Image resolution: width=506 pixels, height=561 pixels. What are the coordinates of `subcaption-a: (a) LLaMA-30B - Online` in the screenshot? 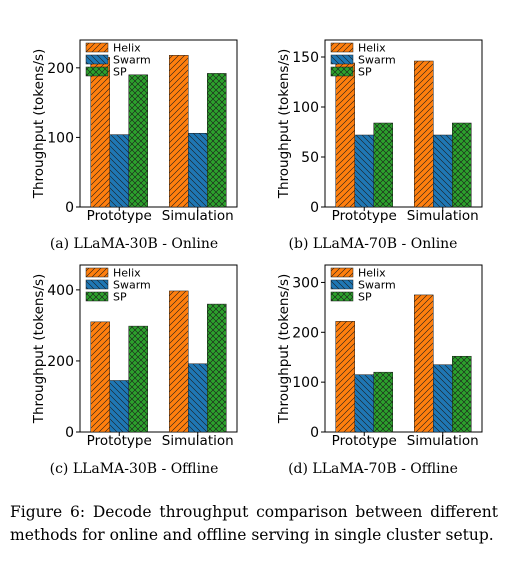 It's located at (134, 244).